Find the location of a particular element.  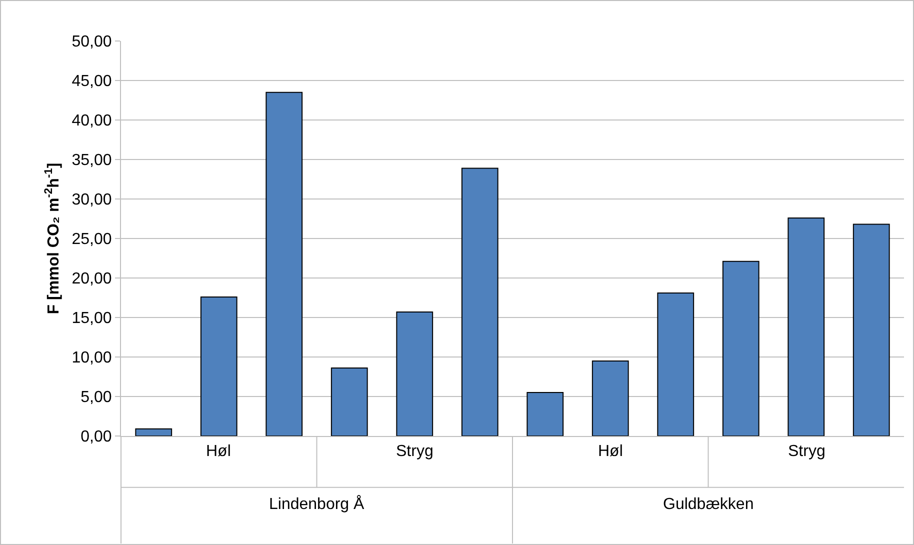

y-tick-label: 40,00 is located at coordinates (92, 121).